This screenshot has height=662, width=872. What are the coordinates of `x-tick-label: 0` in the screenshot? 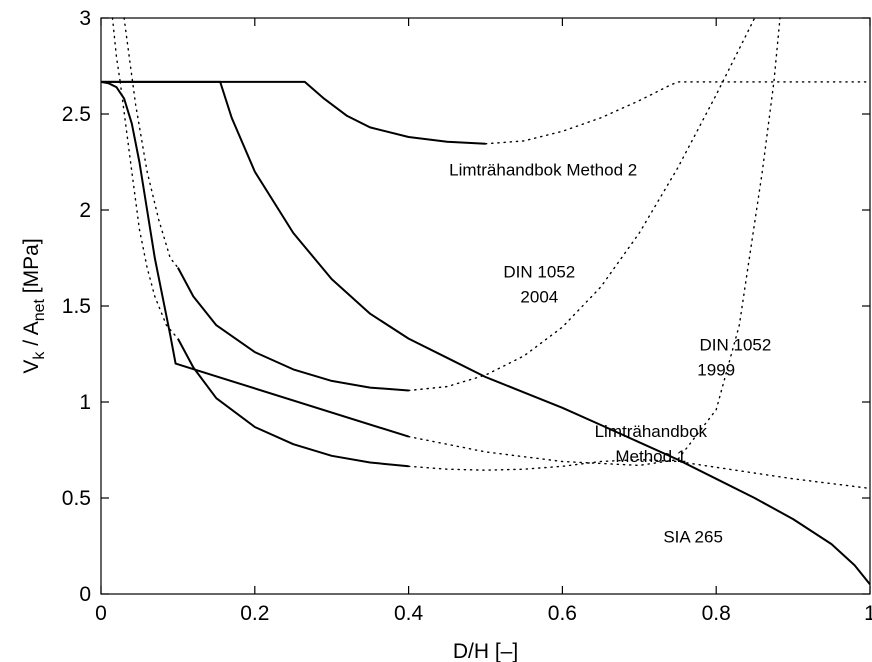 It's located at (101, 613).